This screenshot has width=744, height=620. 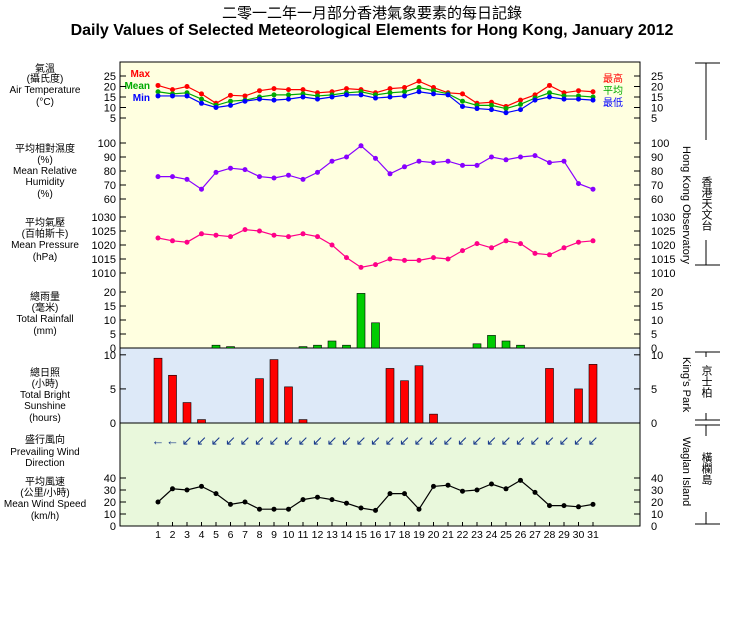 I want to click on hko-label-bg, so click(x=702, y=190).